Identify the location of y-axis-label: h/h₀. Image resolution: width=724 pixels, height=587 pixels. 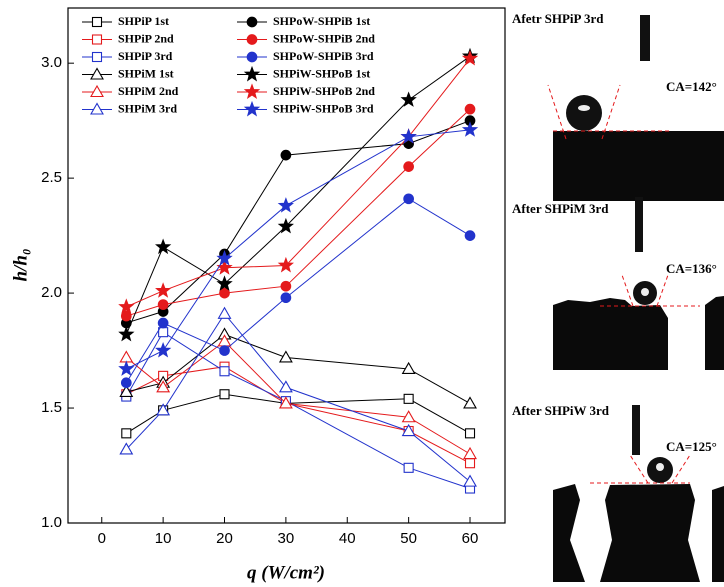
(20, 264).